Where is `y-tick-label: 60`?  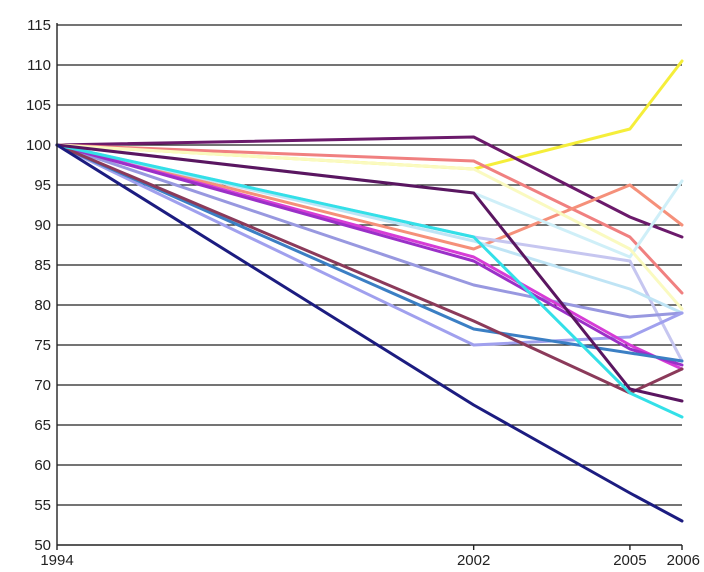
y-tick-label: 60 is located at coordinates (42, 465).